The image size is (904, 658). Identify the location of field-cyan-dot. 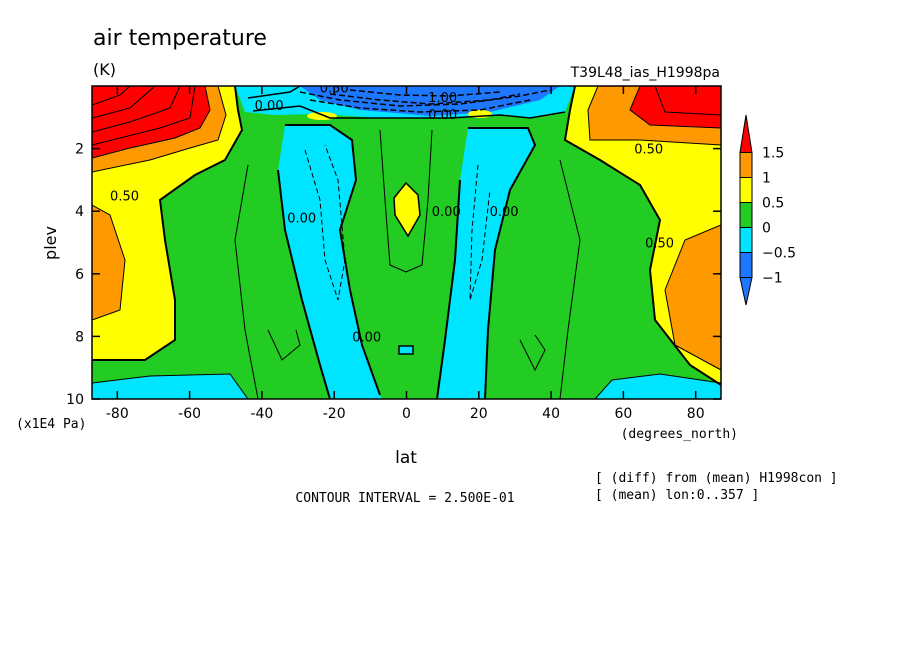
(406, 350).